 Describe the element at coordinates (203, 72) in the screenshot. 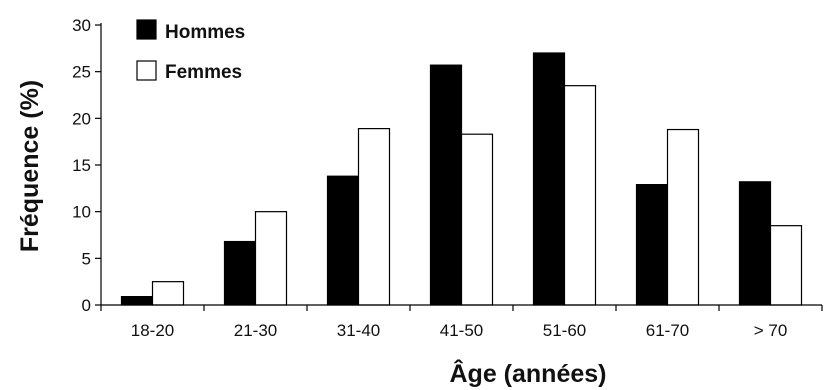

I see `legend-label-femmes: Femmes` at that location.